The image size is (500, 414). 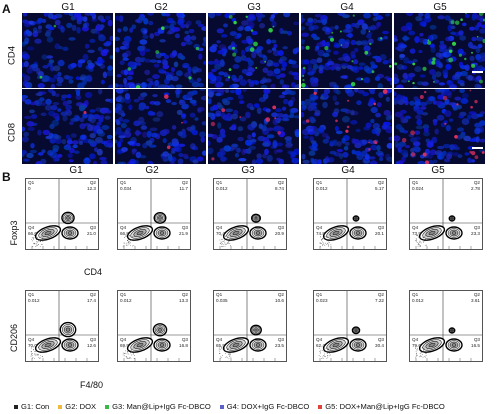 What do you see at coordinates (35, 406) in the screenshot?
I see `legend-label-g1: G1: Con` at bounding box center [35, 406].